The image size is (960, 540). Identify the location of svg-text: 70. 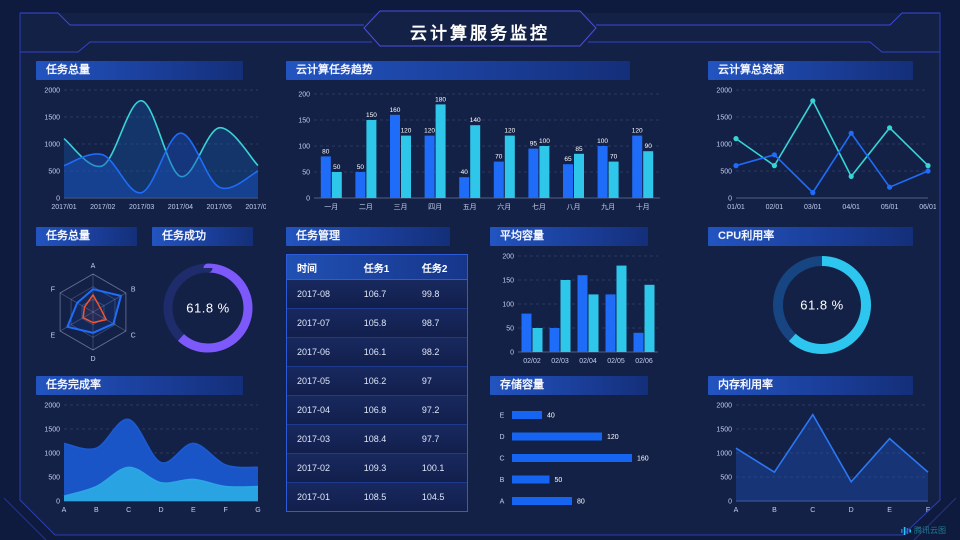
(614, 157).